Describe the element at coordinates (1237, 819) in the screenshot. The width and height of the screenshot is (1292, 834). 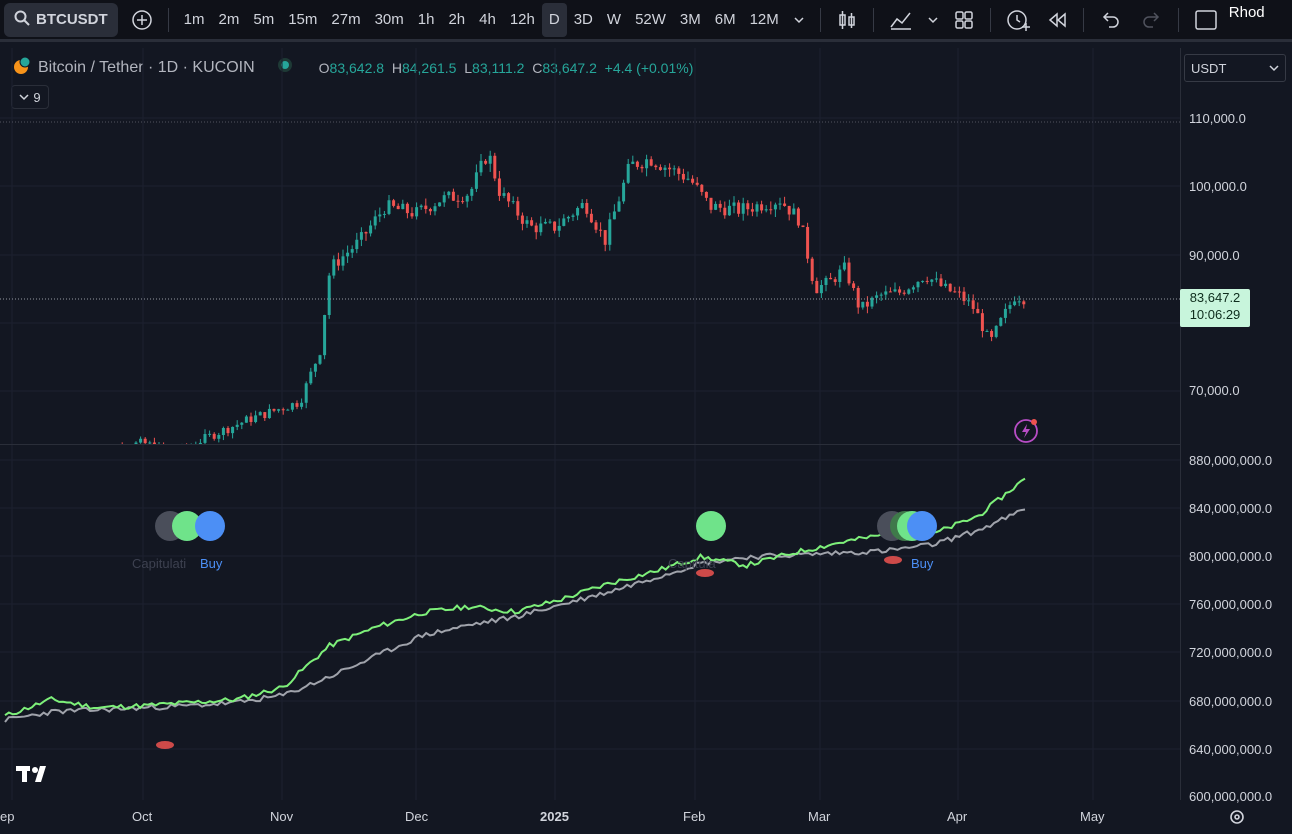
I see `settings-gear-icon` at that location.